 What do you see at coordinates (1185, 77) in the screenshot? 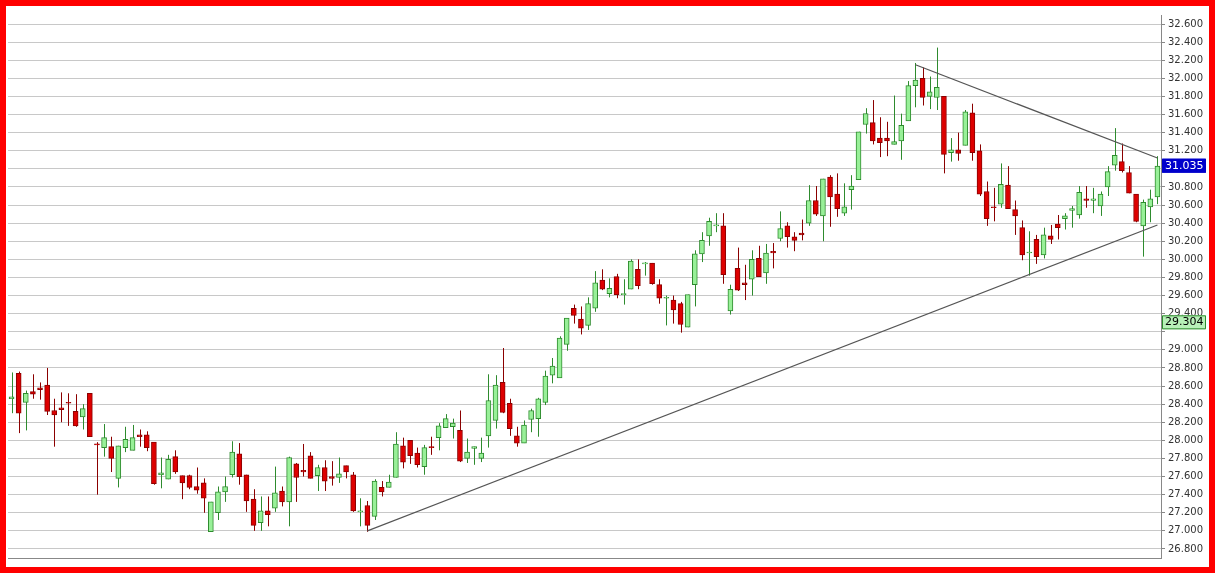
I see `y-tick-label: 32.000` at bounding box center [1185, 77].